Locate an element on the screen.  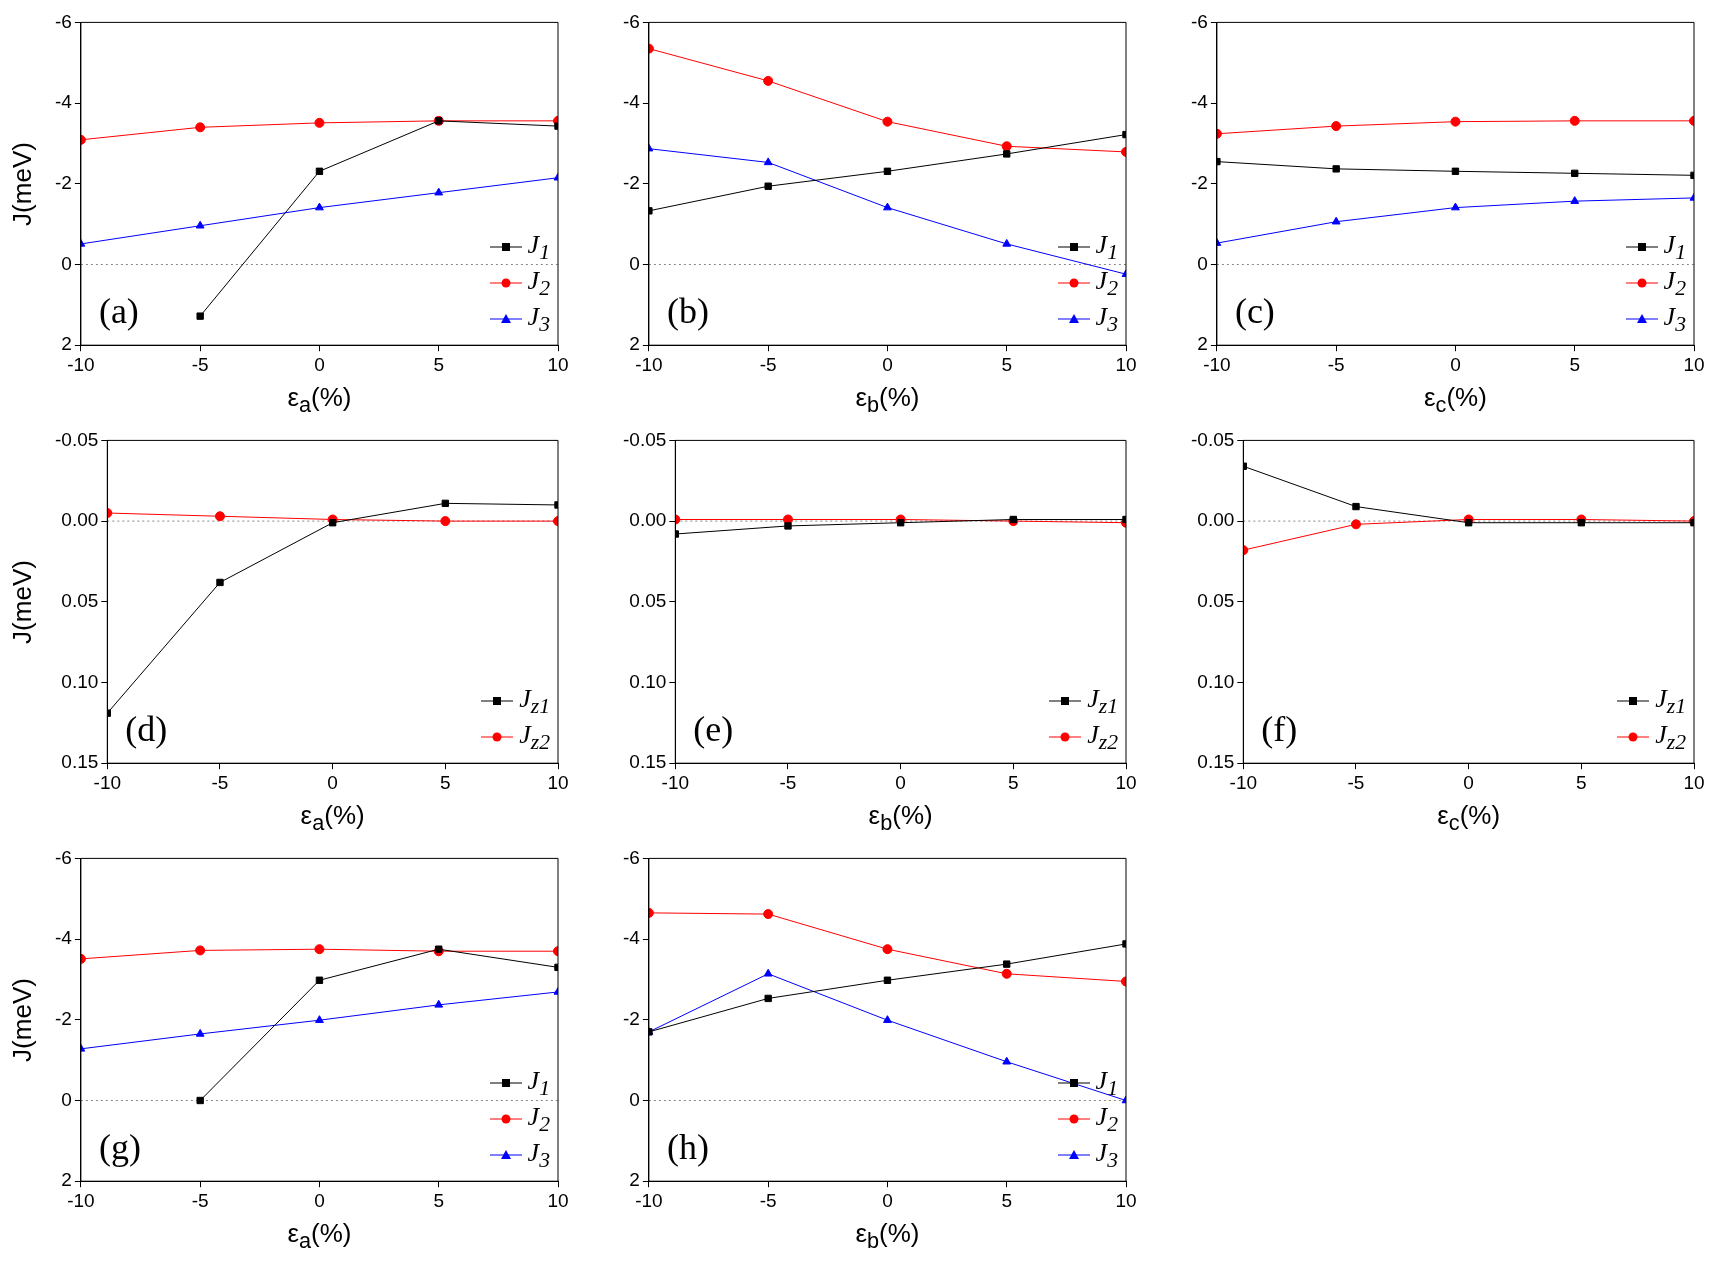
annotation: (d) is located at coordinates (146, 728).